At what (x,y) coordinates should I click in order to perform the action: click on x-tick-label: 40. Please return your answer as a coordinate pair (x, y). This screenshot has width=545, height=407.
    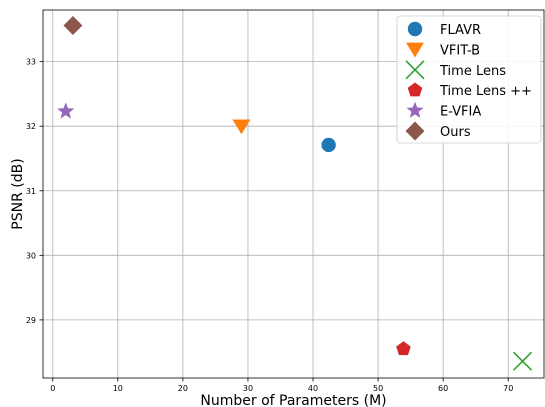
    Looking at the image, I should click on (313, 388).